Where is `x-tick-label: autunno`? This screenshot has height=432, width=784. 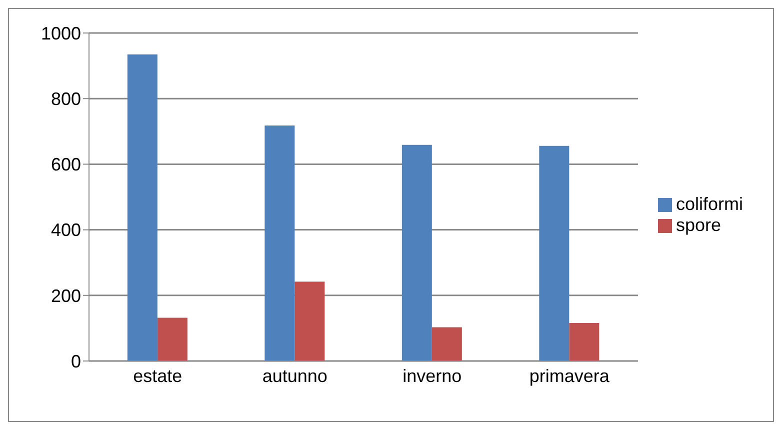 x-tick-label: autunno is located at coordinates (295, 376).